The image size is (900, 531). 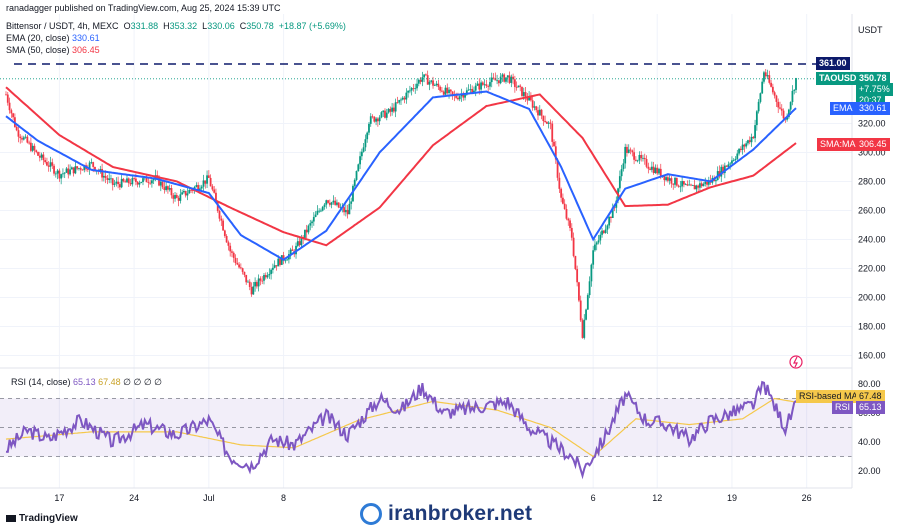 What do you see at coordinates (432, 498) in the screenshot?
I see `time-axis-ticks: 17 24 Jul 8 6 12 19 26` at bounding box center [432, 498].